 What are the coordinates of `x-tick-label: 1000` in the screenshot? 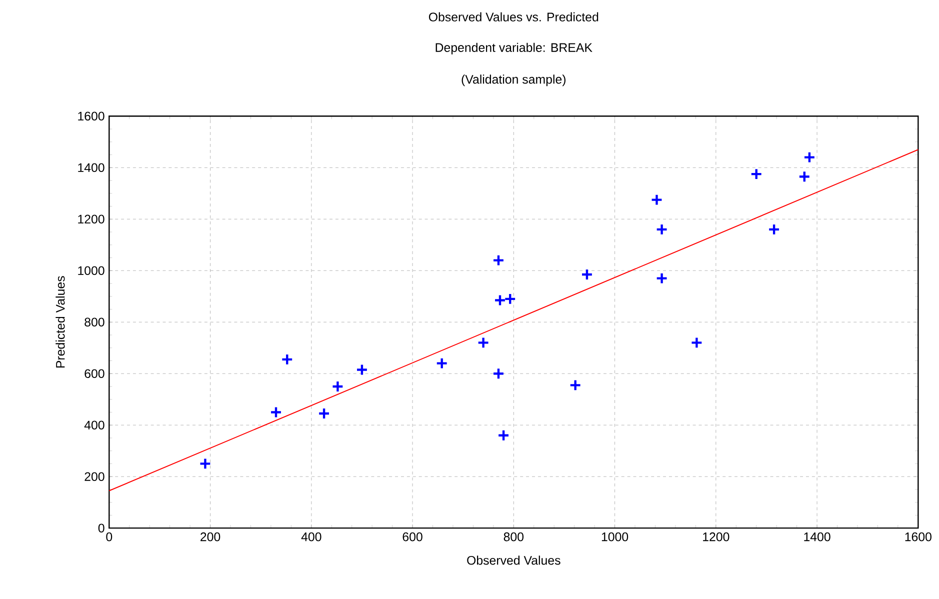 It's located at (615, 537).